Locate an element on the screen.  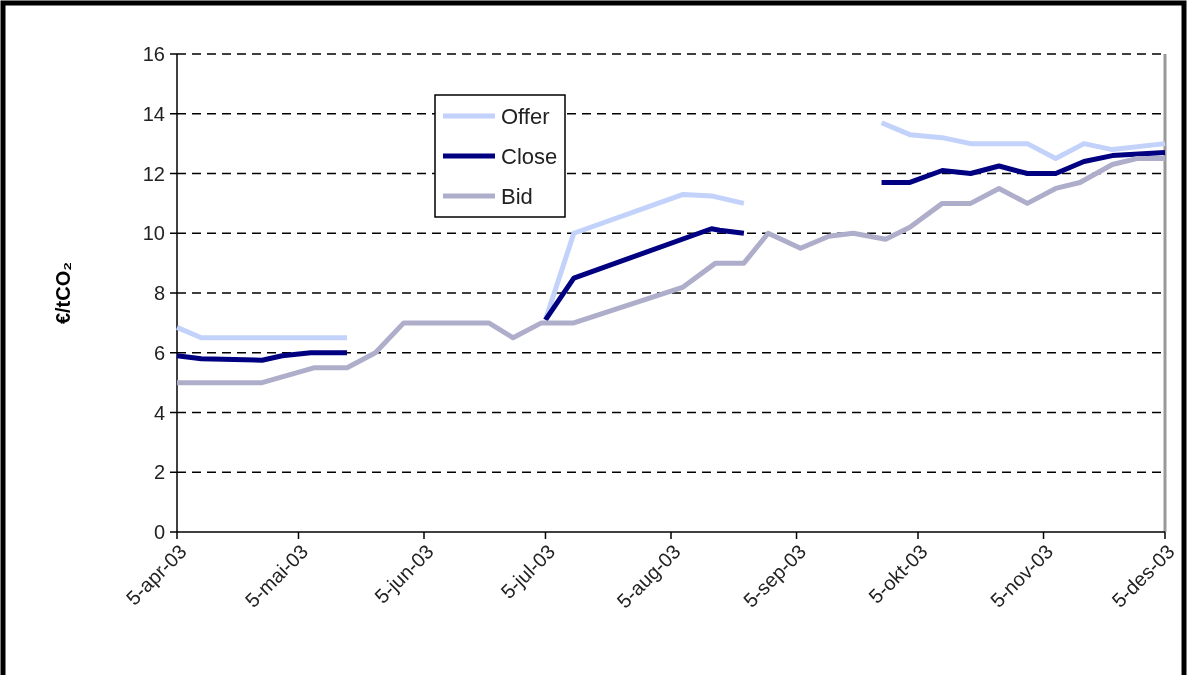
y-tick-label: 2 is located at coordinates (159, 472).